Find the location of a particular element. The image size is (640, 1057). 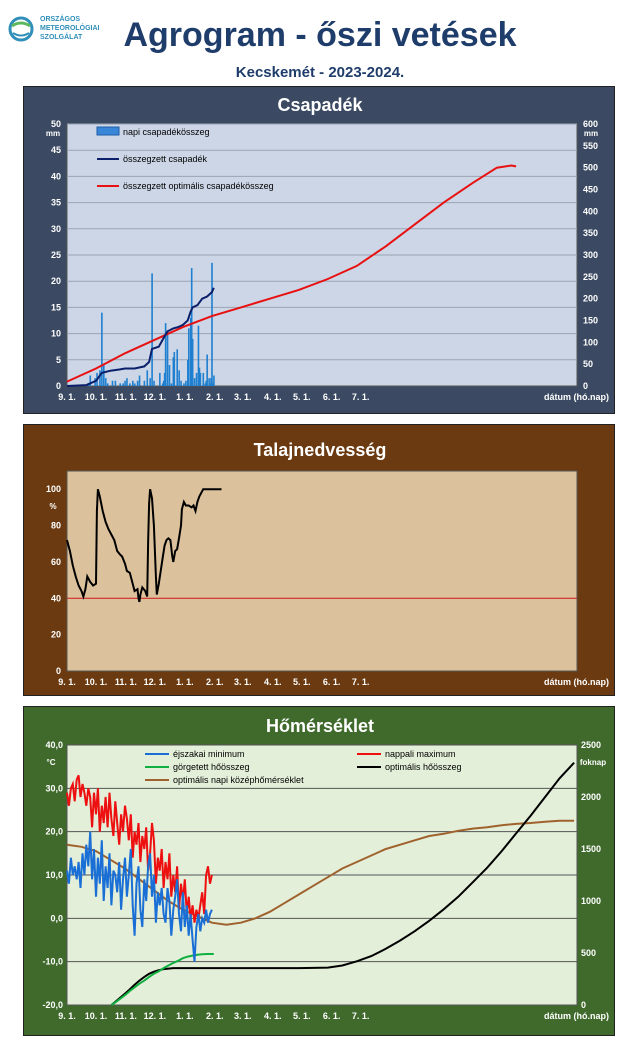

x-tick-label: 1. 1. is located at coordinates (185, 682).